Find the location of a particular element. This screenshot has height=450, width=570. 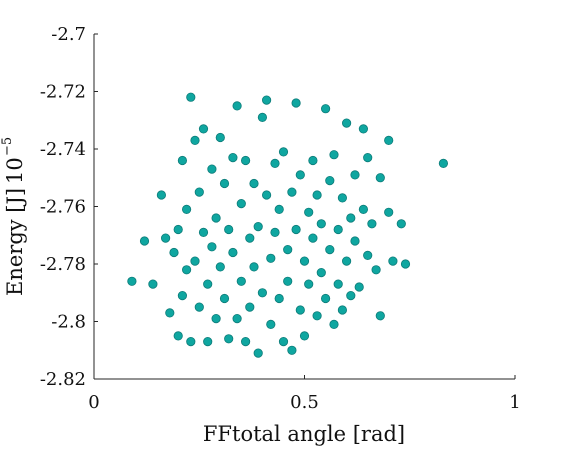

x-axis-title: FFtotal angle [rad] is located at coordinates (304, 434).